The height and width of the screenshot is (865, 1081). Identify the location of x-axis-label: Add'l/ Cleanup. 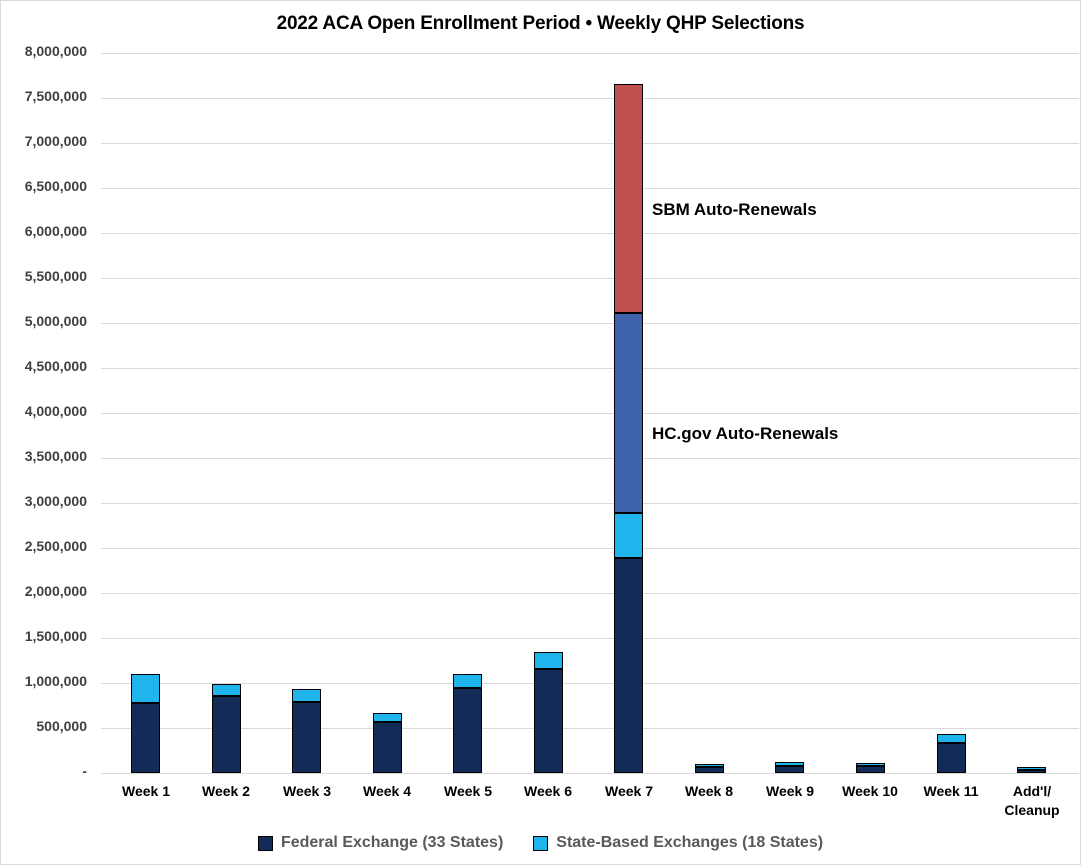
(1032, 800).